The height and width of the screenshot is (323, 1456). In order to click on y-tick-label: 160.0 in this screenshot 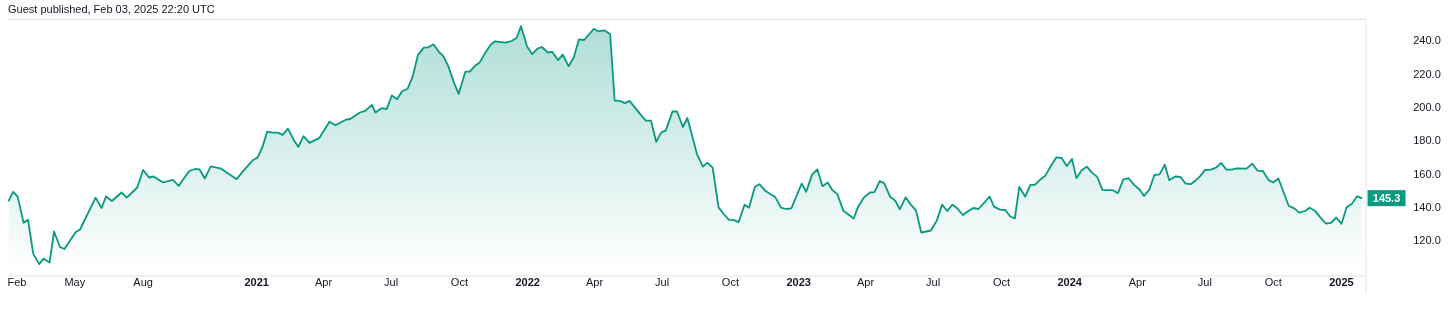, I will do `click(1427, 173)`.